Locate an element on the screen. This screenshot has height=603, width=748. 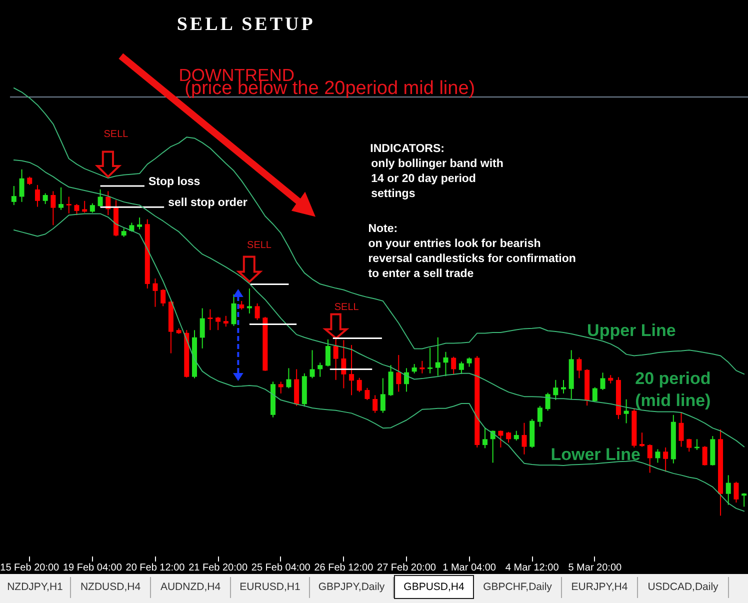
text: INDICATORS: is located at coordinates (407, 149).